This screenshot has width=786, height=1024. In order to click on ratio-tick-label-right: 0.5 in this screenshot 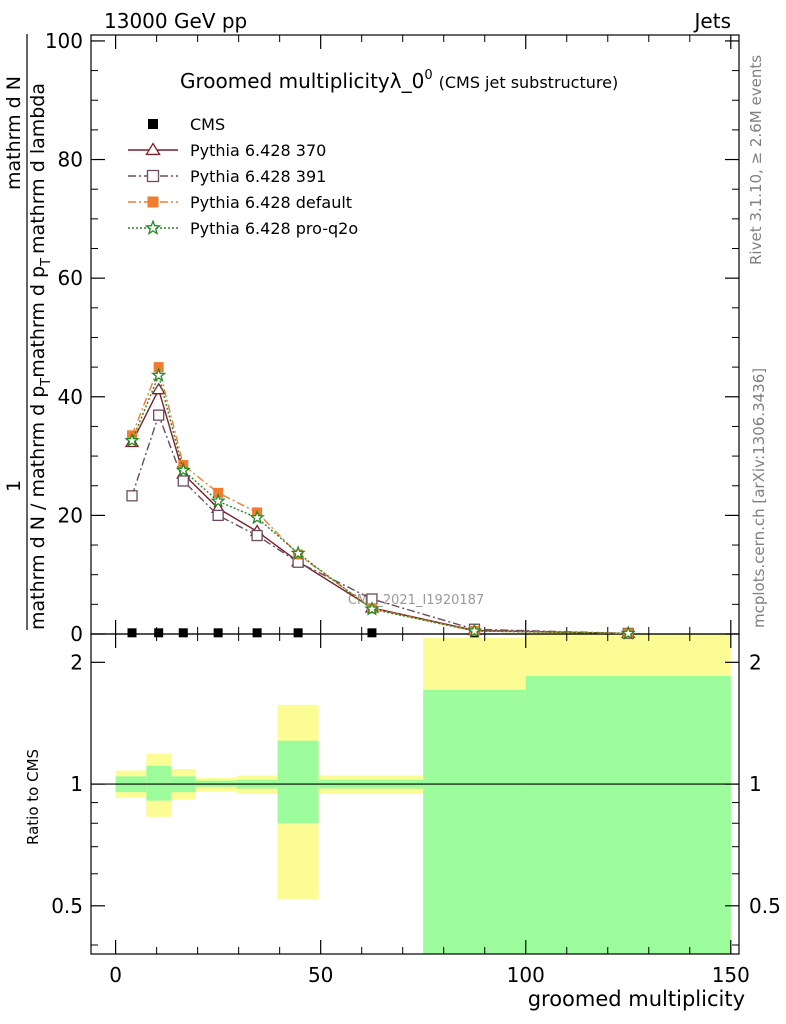, I will do `click(765, 906)`.